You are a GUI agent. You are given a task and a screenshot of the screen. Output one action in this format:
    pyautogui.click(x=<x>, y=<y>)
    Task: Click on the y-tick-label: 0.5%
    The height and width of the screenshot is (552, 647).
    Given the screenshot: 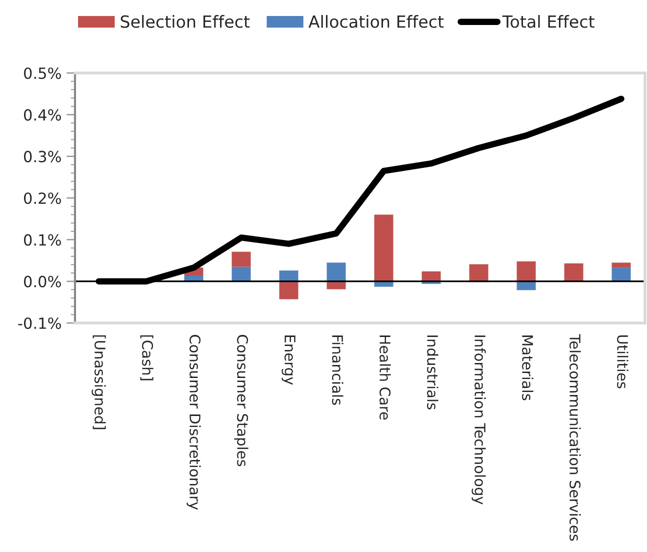 What is the action you would take?
    pyautogui.click(x=42, y=73)
    